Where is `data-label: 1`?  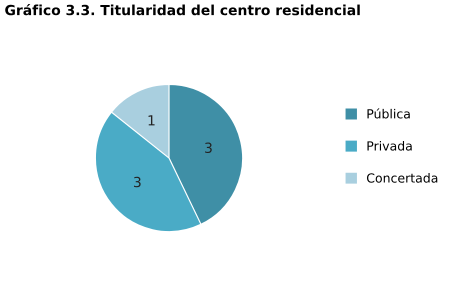
data-label: 1 is located at coordinates (151, 120).